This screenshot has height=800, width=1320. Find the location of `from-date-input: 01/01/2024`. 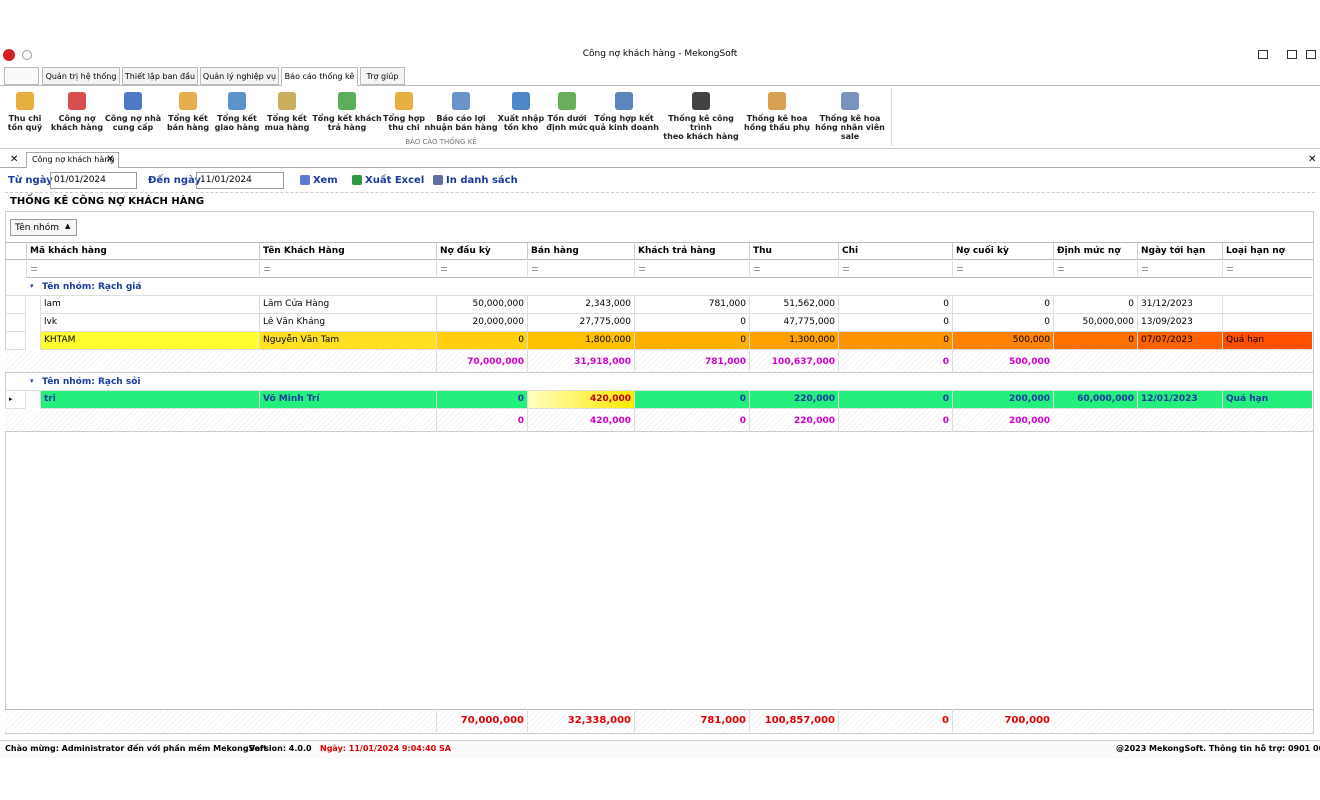

from-date-input: 01/01/2024 is located at coordinates (93, 180).